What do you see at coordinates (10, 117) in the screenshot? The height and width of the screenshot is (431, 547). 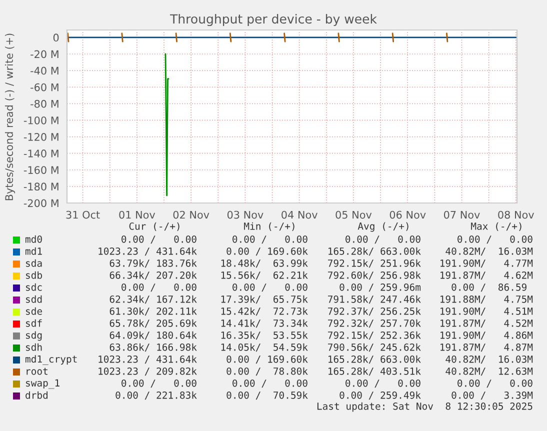 I see `y-axis-title: Bytes/second read (-) / write (+)` at bounding box center [10, 117].